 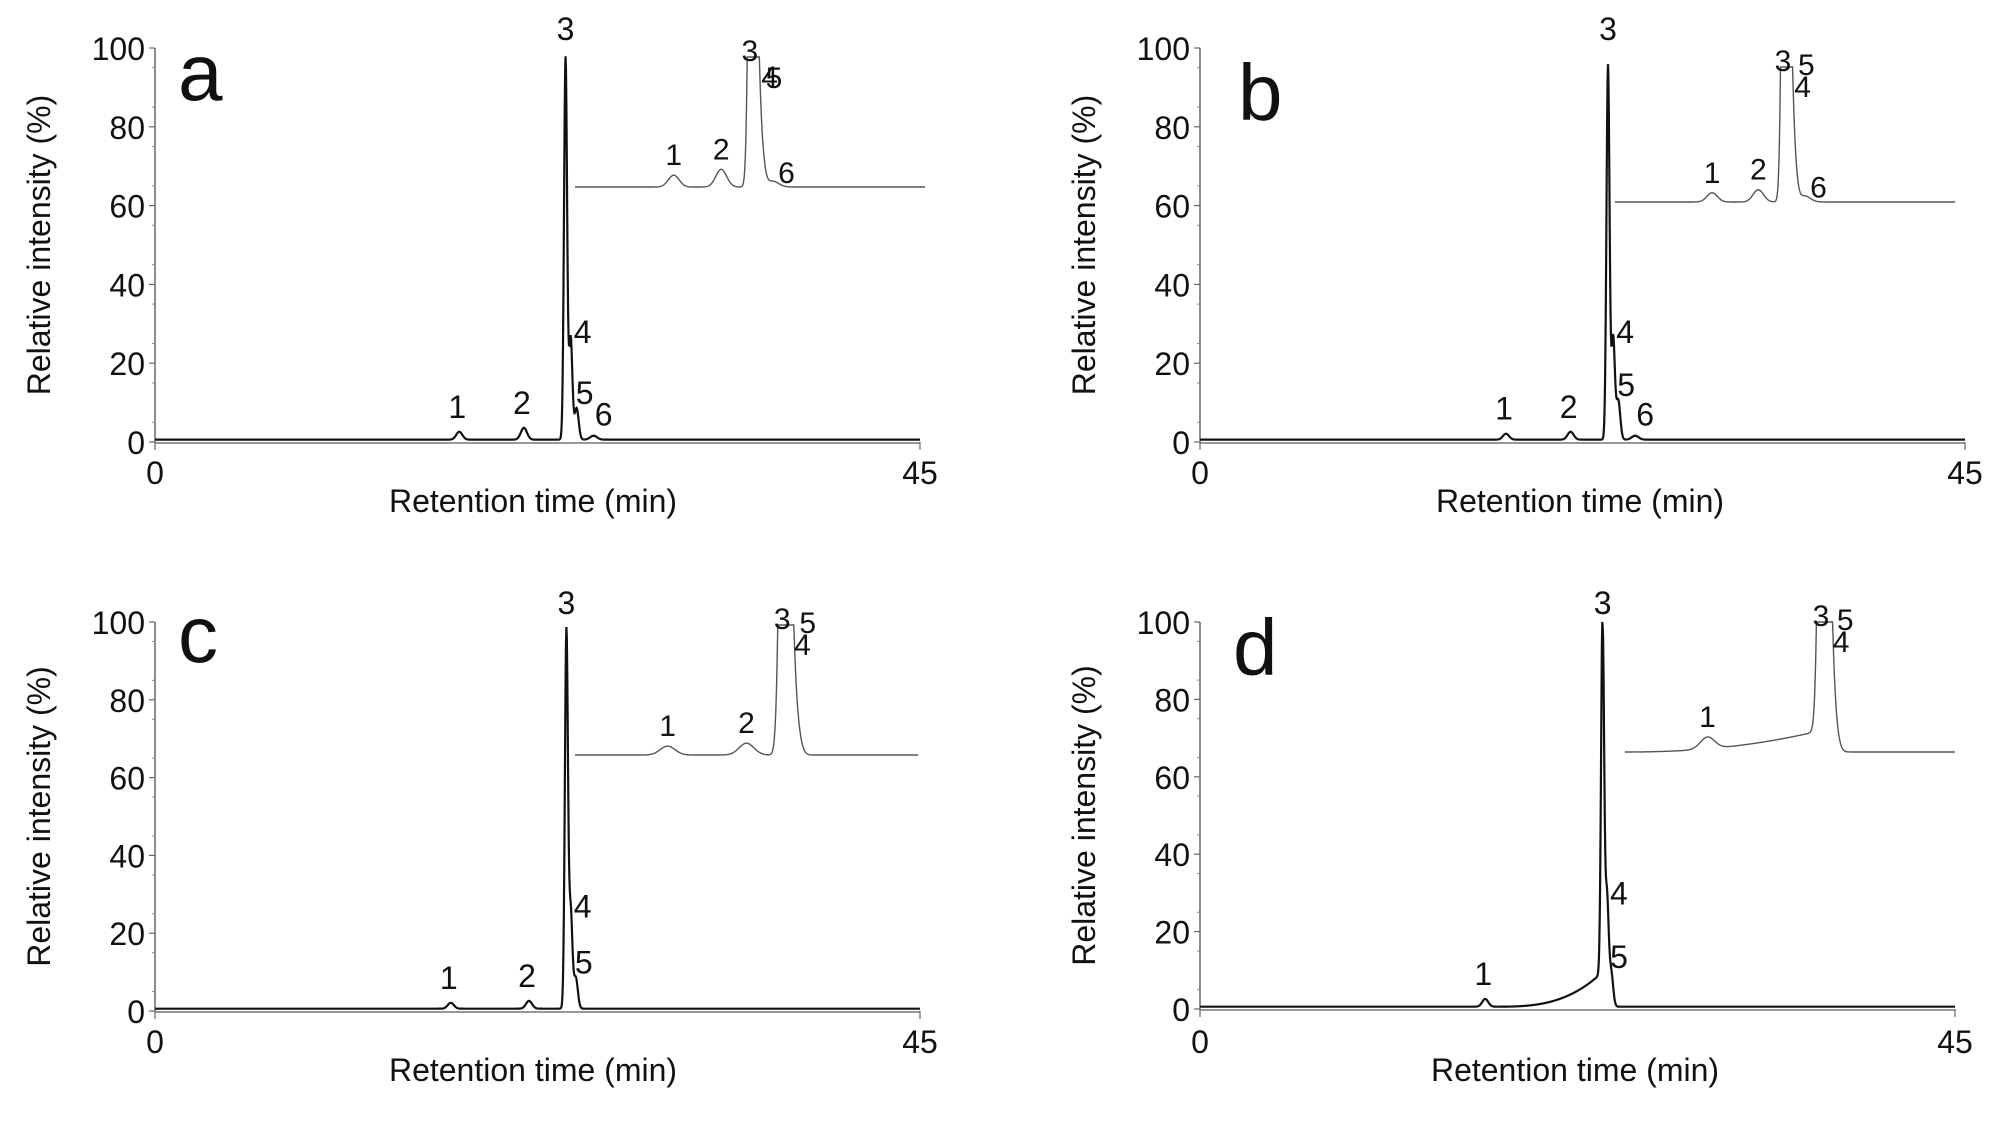 What do you see at coordinates (1255, 647) in the screenshot?
I see `panel-letter-d: d` at bounding box center [1255, 647].